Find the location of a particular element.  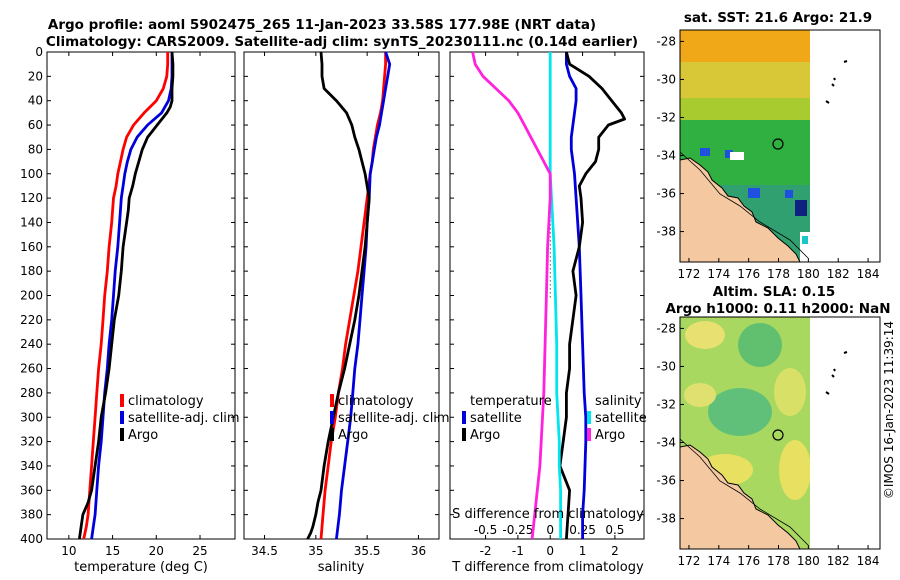

y-tick-label: 40 is located at coordinates (35, 101).